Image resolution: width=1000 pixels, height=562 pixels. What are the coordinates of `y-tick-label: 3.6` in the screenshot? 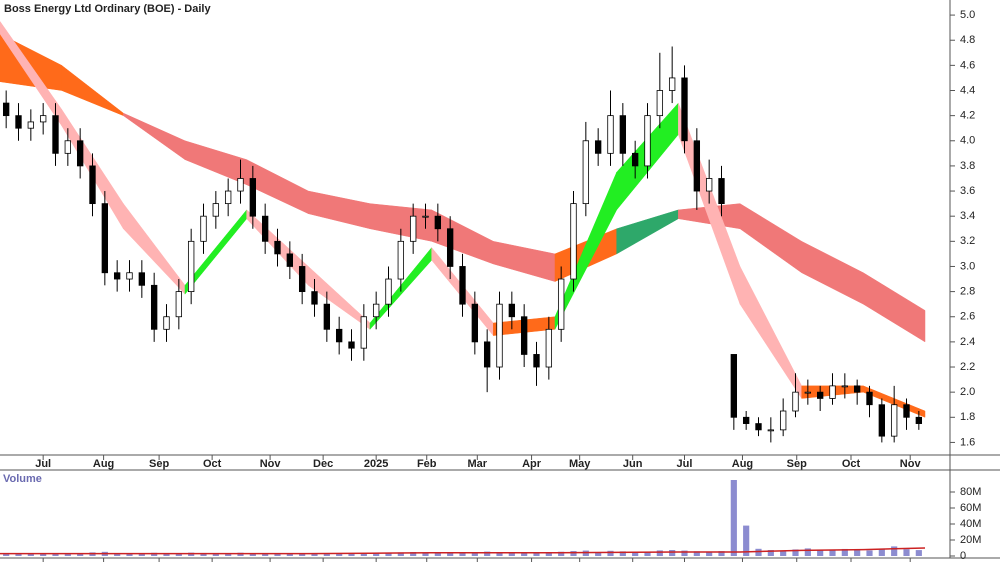 It's located at (967, 191).